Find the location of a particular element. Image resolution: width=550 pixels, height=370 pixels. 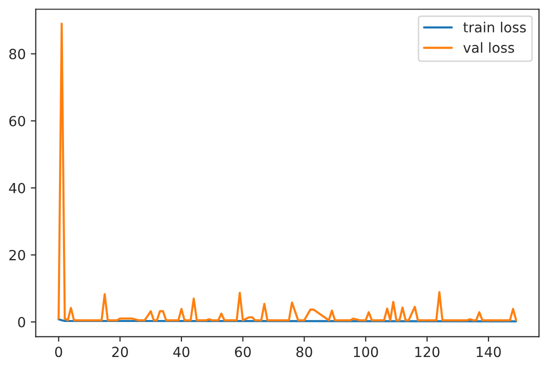

y-tick-label: 40 is located at coordinates (17, 188).